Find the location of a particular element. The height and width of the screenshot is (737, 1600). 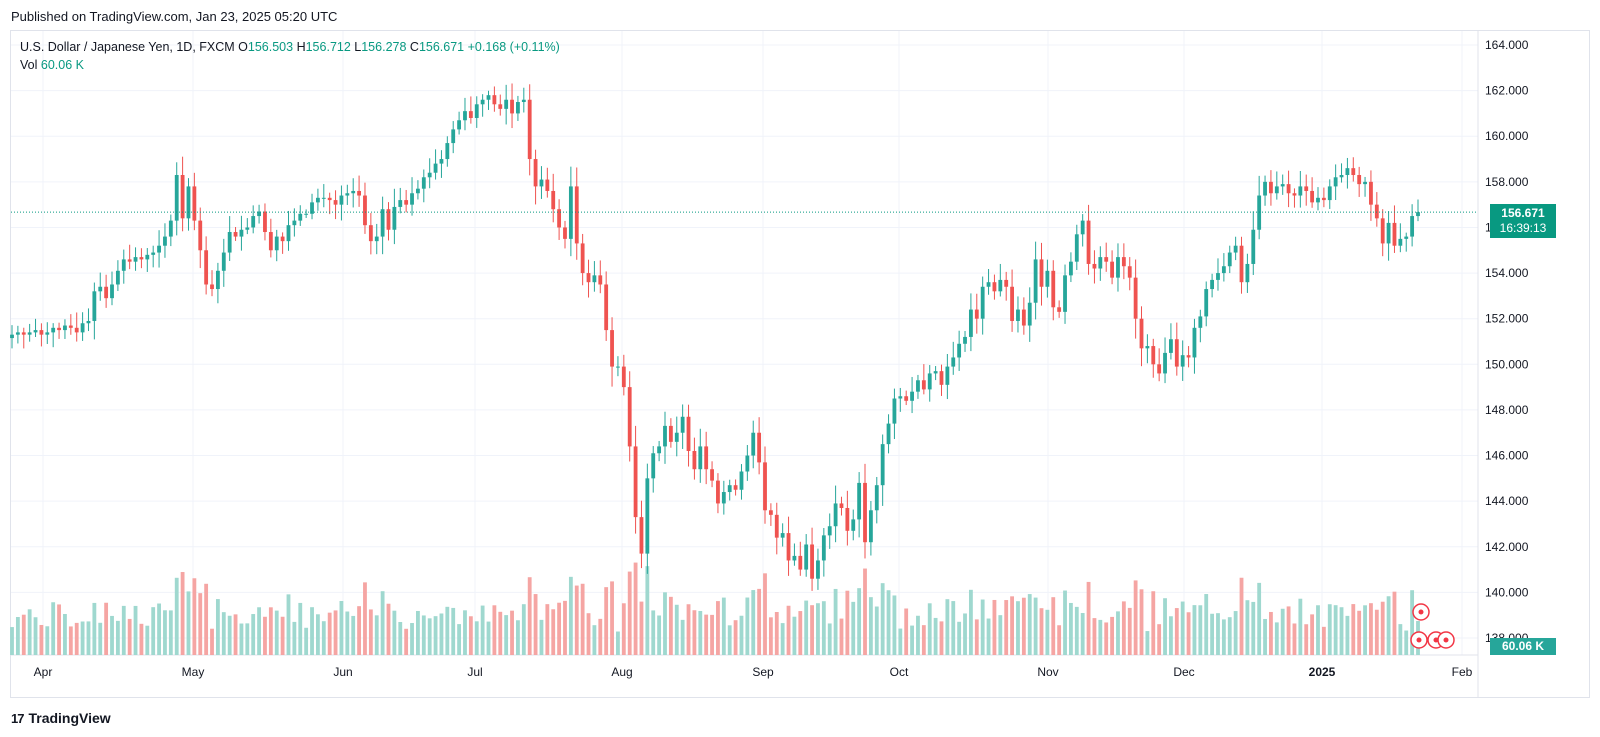

event-marker-dot is located at coordinates (1446, 640).